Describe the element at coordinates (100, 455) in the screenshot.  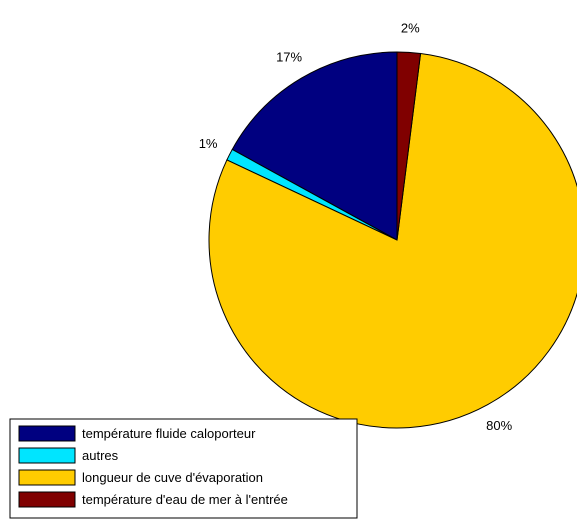
I see `legend-label-1: autres` at that location.